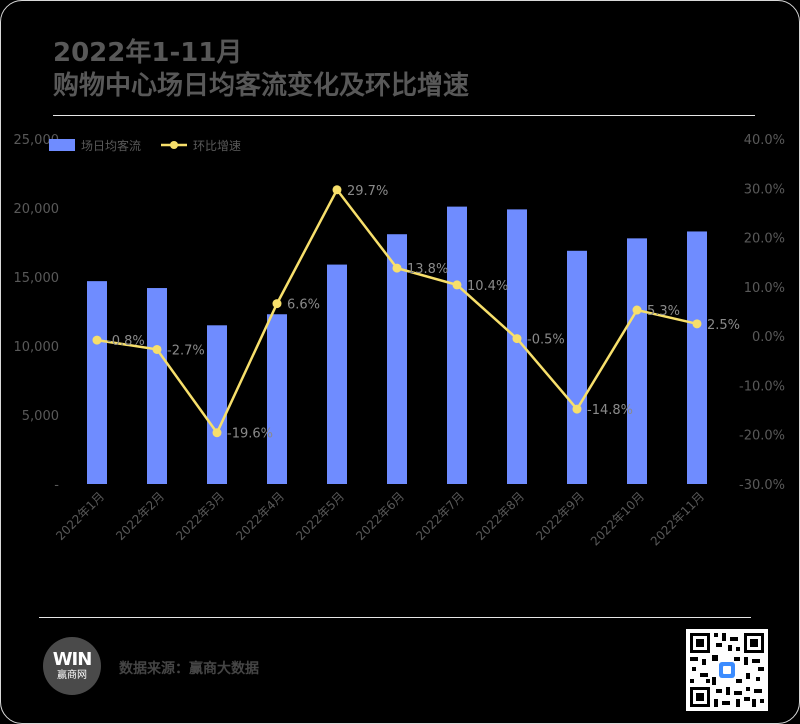 The width and height of the screenshot is (800, 724). I want to click on growth-data-label: -0.8%, so click(126, 341).